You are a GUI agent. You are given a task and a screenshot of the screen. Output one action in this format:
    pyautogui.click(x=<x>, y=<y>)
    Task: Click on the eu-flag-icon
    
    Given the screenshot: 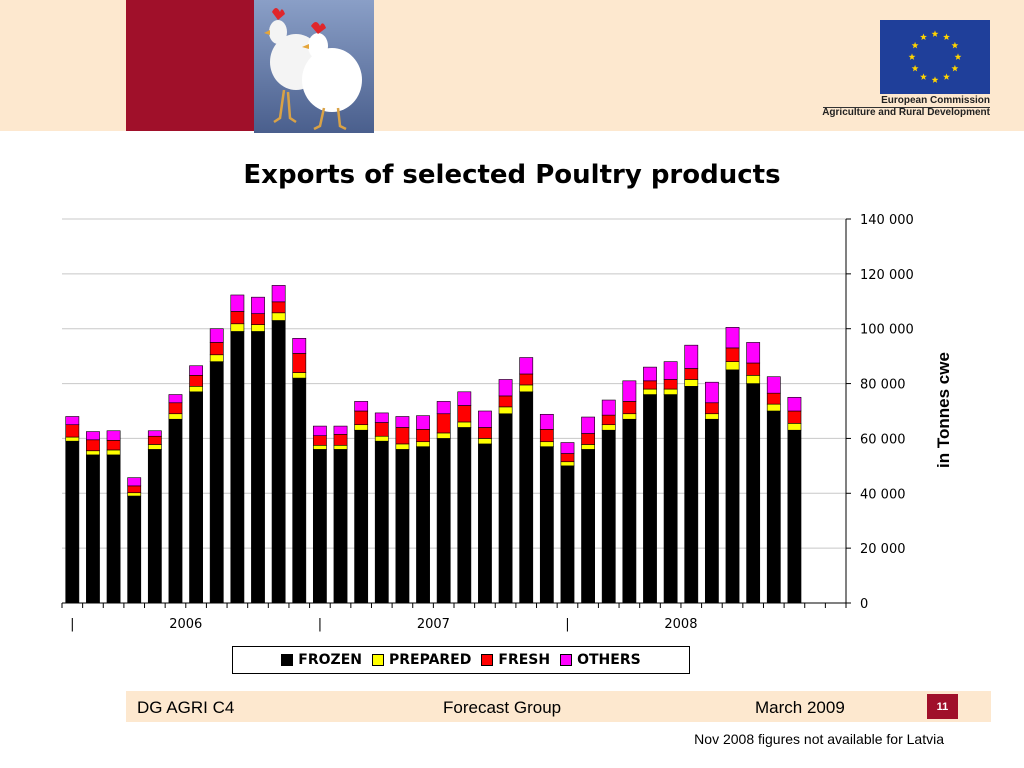 What is the action you would take?
    pyautogui.click(x=935, y=57)
    